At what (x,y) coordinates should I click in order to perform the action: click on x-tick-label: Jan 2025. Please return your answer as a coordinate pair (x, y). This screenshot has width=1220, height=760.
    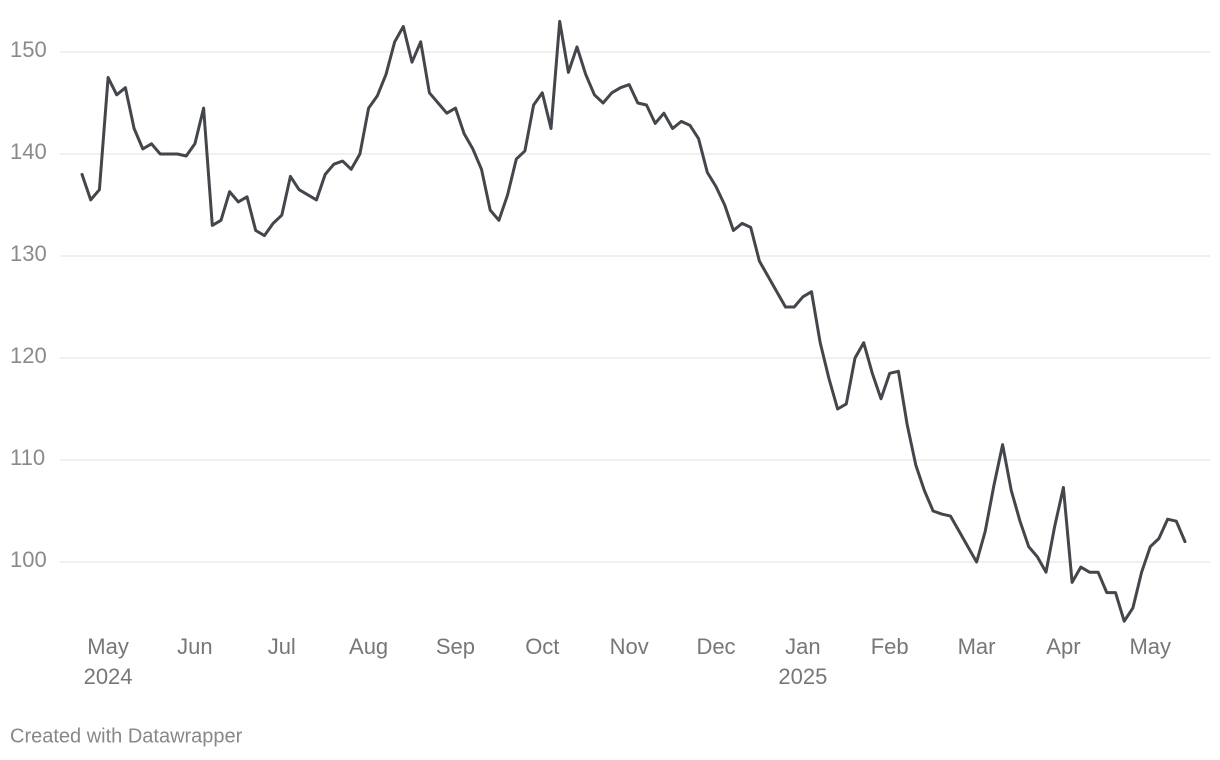
    Looking at the image, I should click on (802, 661).